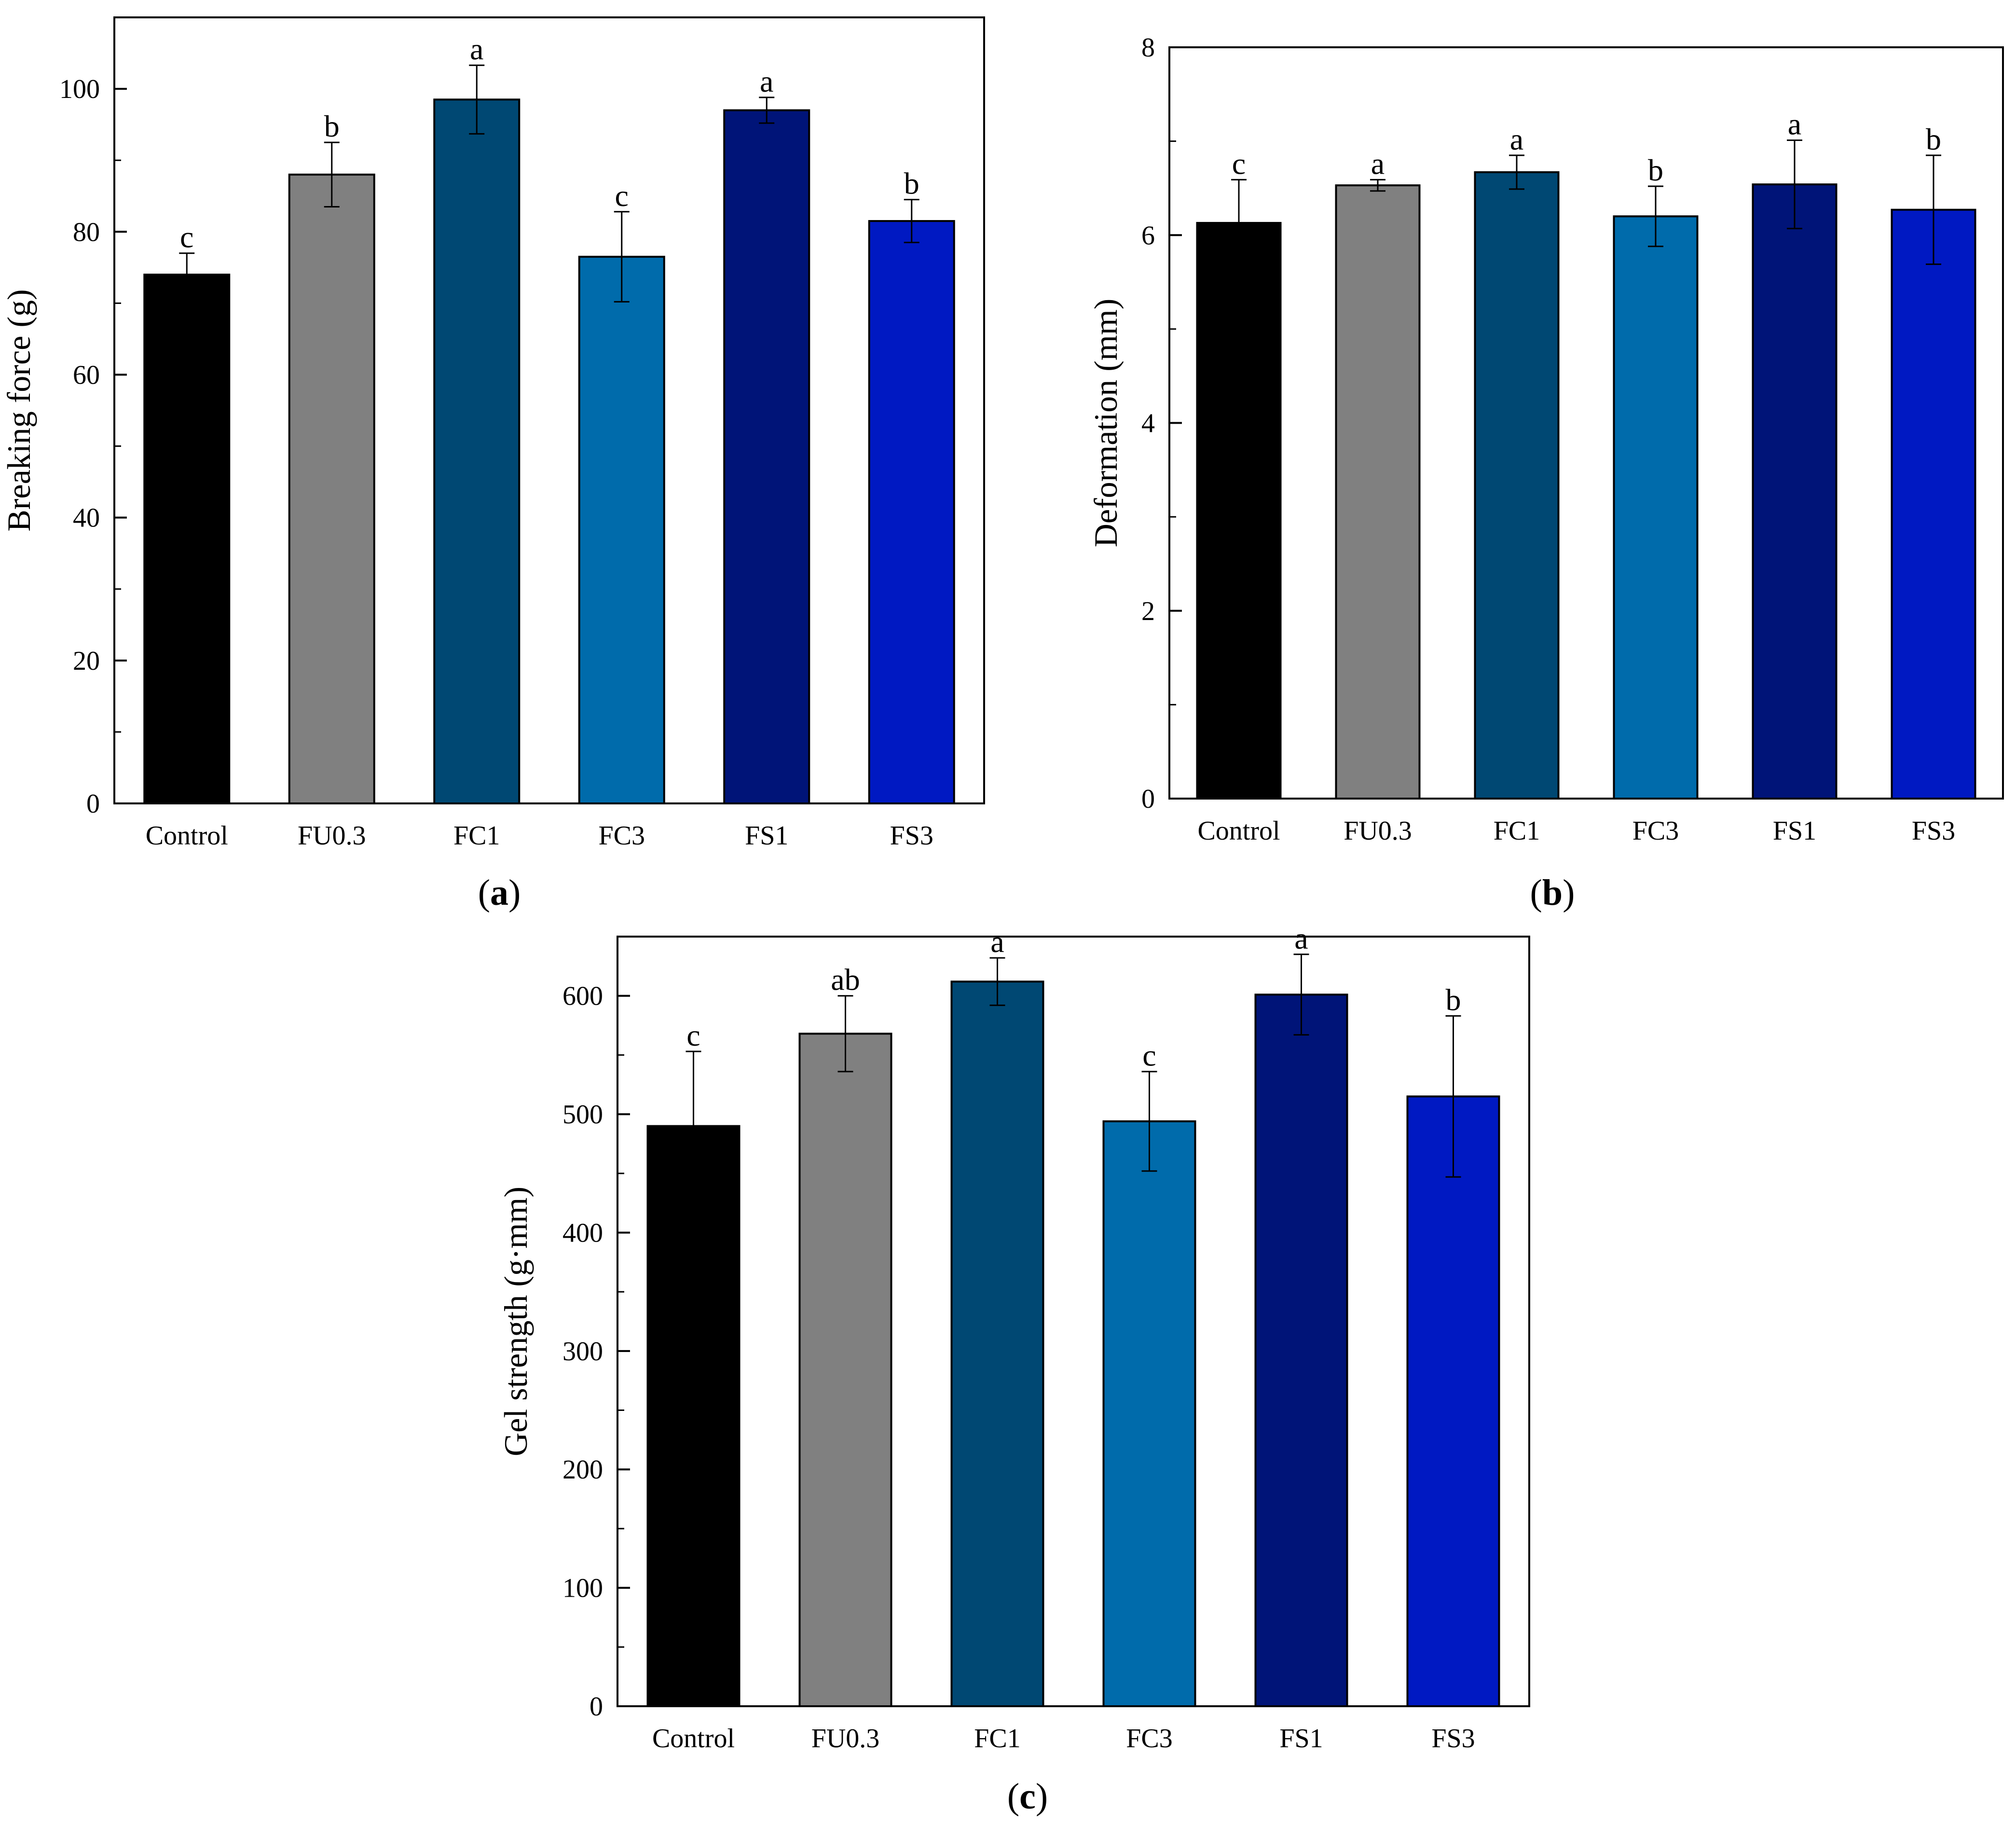 This screenshot has width=2016, height=1823. What do you see at coordinates (1105, 423) in the screenshot?
I see `y-axis-title: Deformation (mm)` at bounding box center [1105, 423].